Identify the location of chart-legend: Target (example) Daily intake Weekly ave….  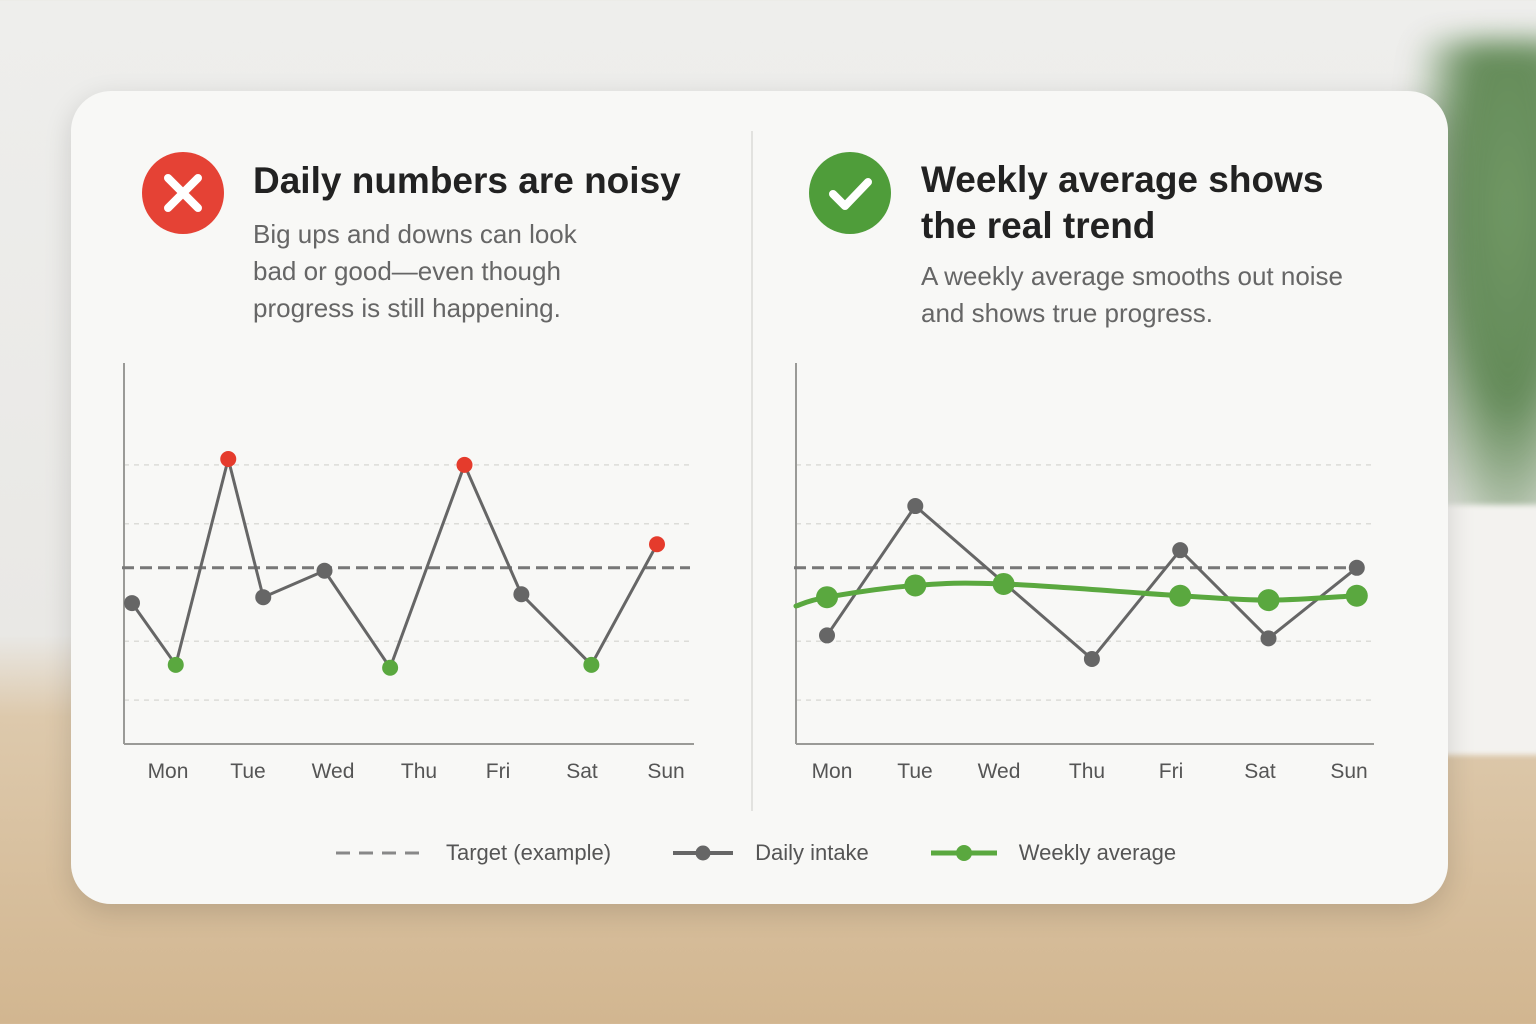
(787, 853).